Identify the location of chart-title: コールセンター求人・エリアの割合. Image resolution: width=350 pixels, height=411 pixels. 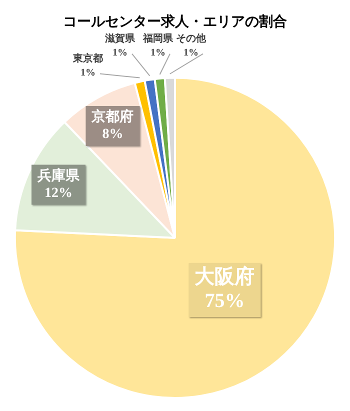
(175, 21).